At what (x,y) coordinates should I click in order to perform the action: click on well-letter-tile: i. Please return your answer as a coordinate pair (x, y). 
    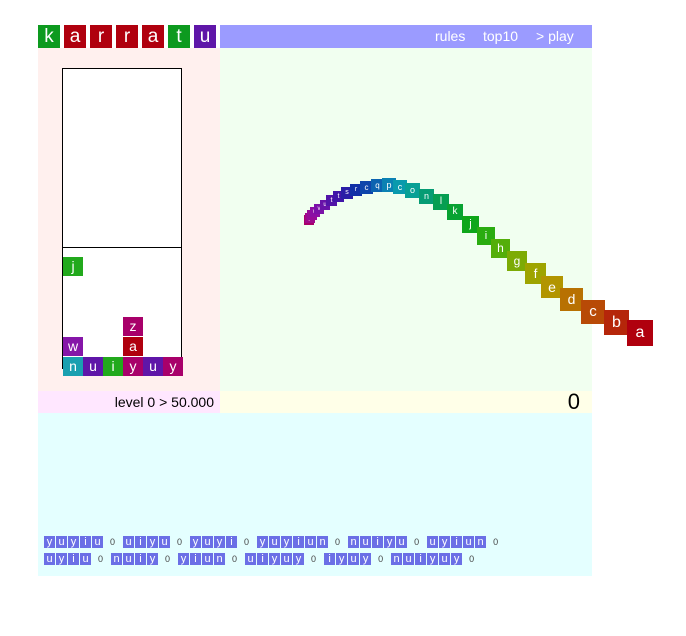
    Looking at the image, I should click on (113, 366).